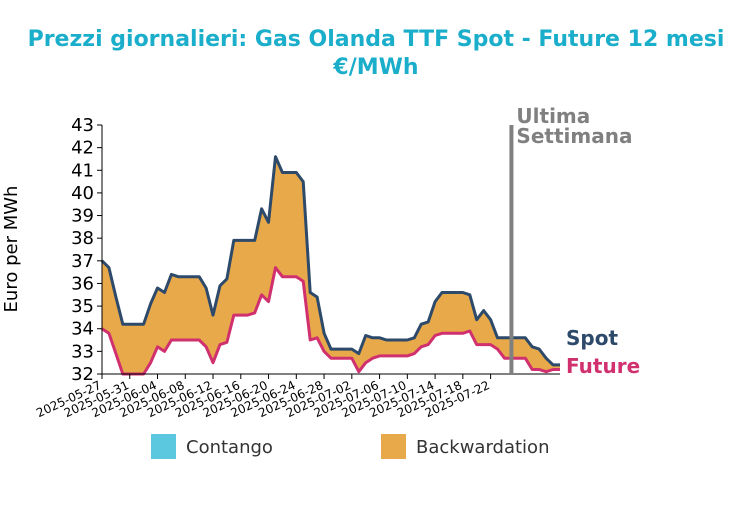 The height and width of the screenshot is (505, 752). I want to click on legend-label-contango: Contango, so click(229, 447).